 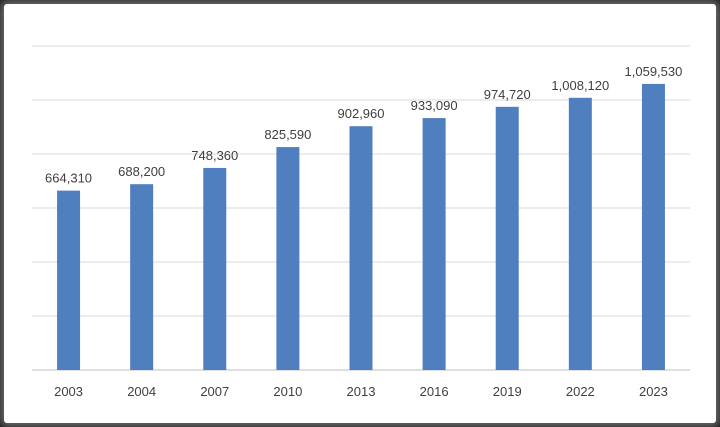 What do you see at coordinates (142, 277) in the screenshot?
I see `bar-2004` at bounding box center [142, 277].